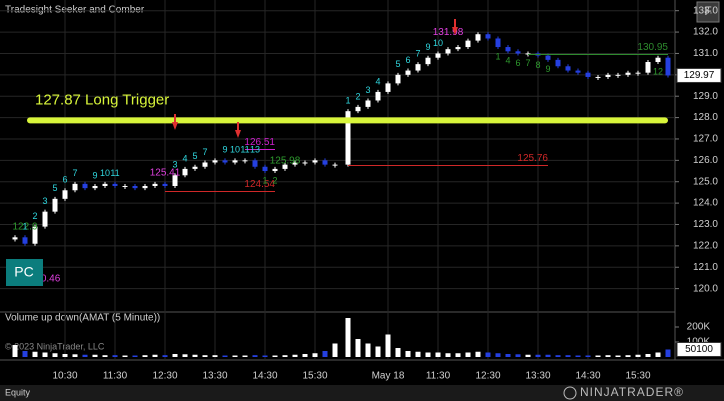 The width and height of the screenshot is (724, 401). What do you see at coordinates (705, 32) in the screenshot?
I see `y-tick-label: 132.0` at bounding box center [705, 32].